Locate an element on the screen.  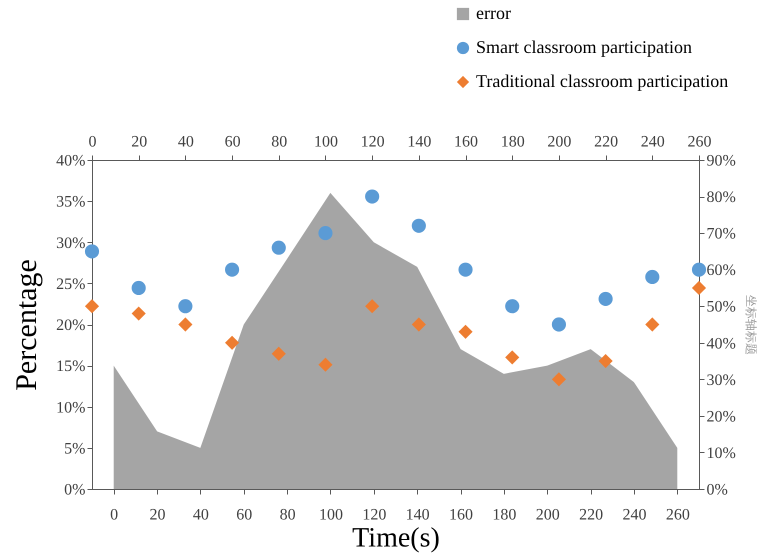
x2-tick-label: 120 is located at coordinates (374, 515).